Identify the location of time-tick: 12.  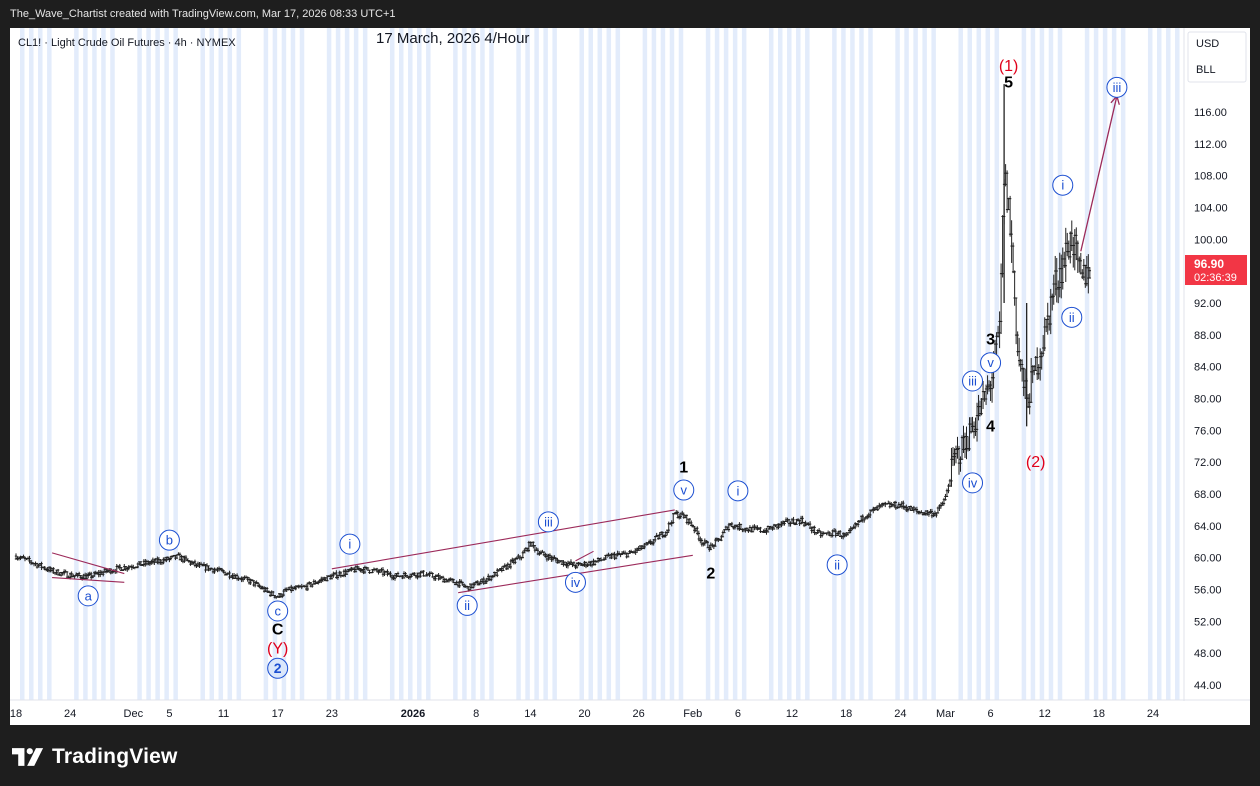
(1045, 714).